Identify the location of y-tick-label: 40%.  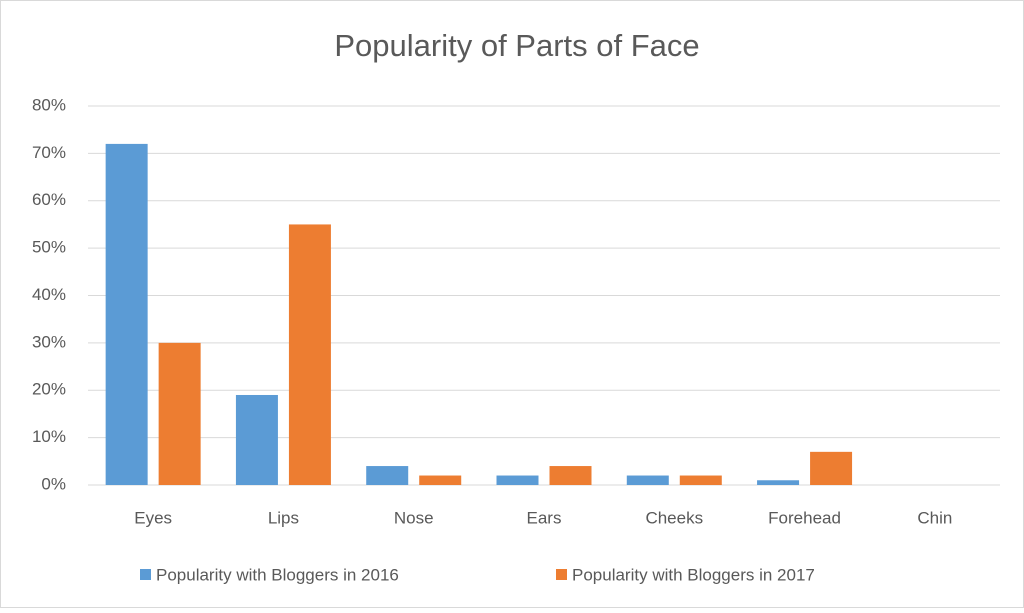
(49, 294).